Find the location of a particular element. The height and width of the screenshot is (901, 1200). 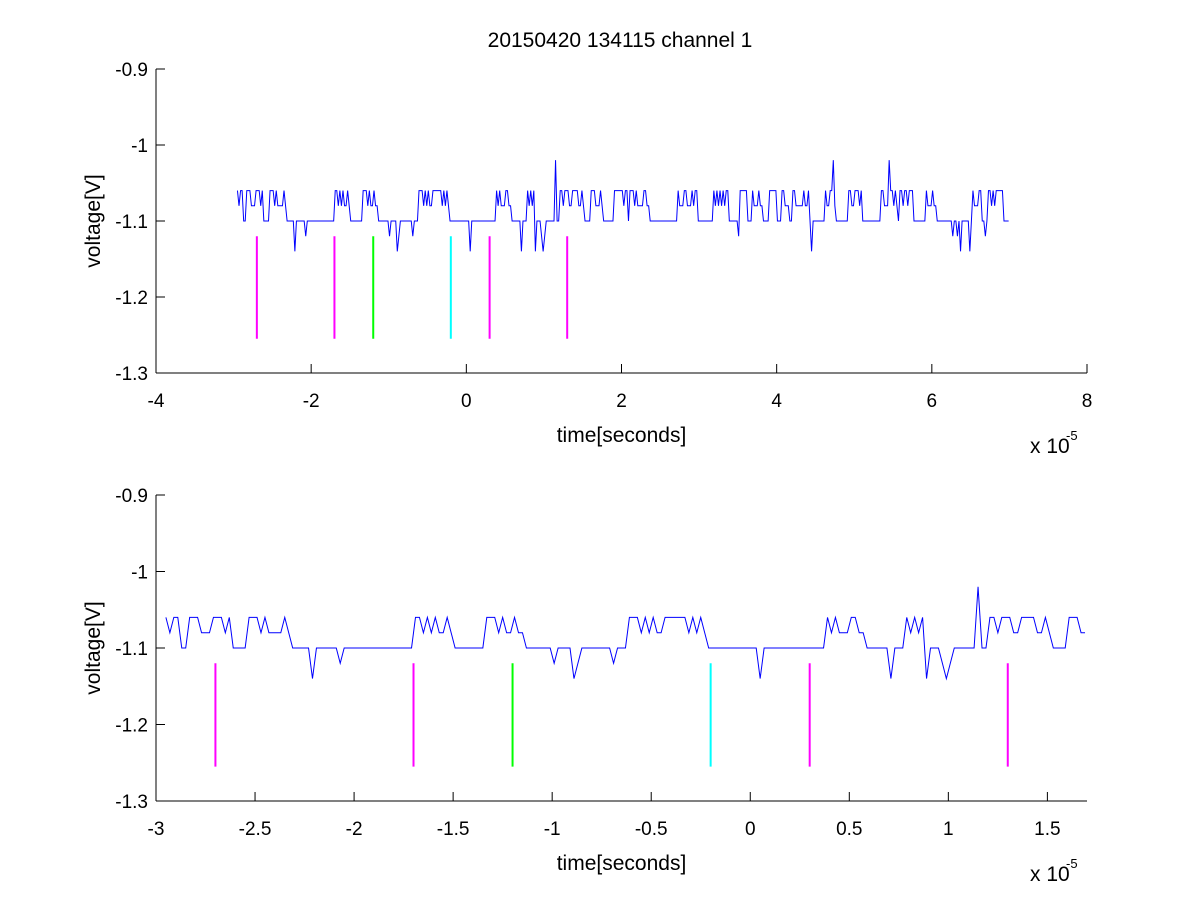

x-tick-label: 4 is located at coordinates (776, 401).